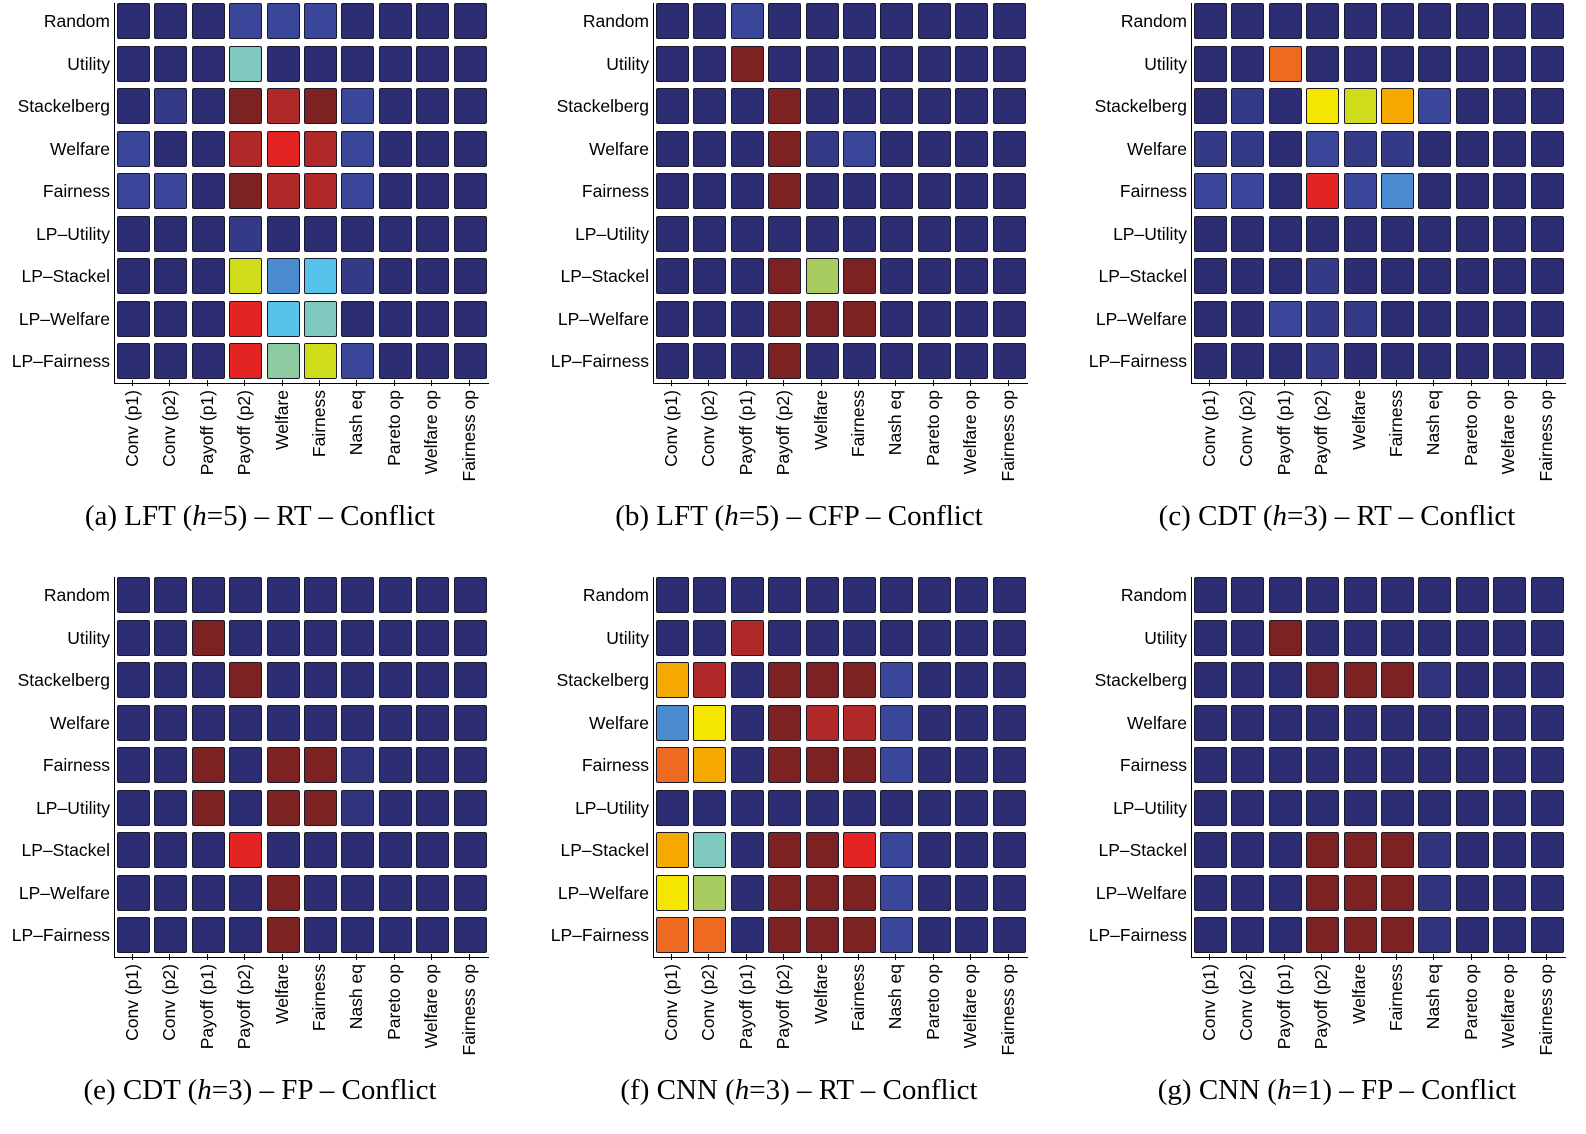  What do you see at coordinates (603, 892) in the screenshot?
I see `row-label: LP–Welfare` at bounding box center [603, 892].